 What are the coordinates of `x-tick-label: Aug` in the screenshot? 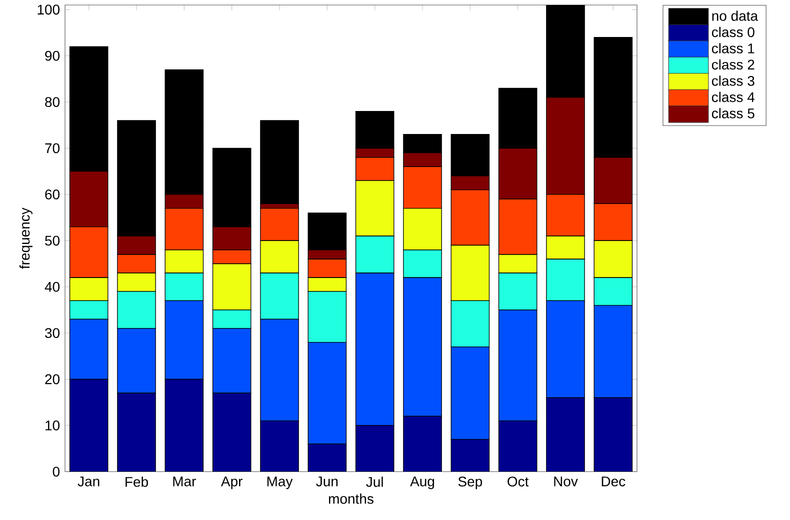 It's located at (422, 483).